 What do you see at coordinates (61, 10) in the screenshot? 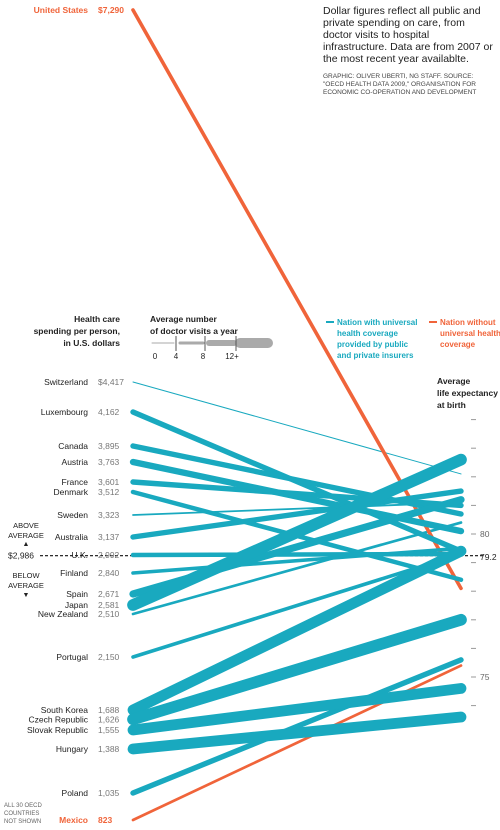
I see `country-label-united-states: United States` at bounding box center [61, 10].